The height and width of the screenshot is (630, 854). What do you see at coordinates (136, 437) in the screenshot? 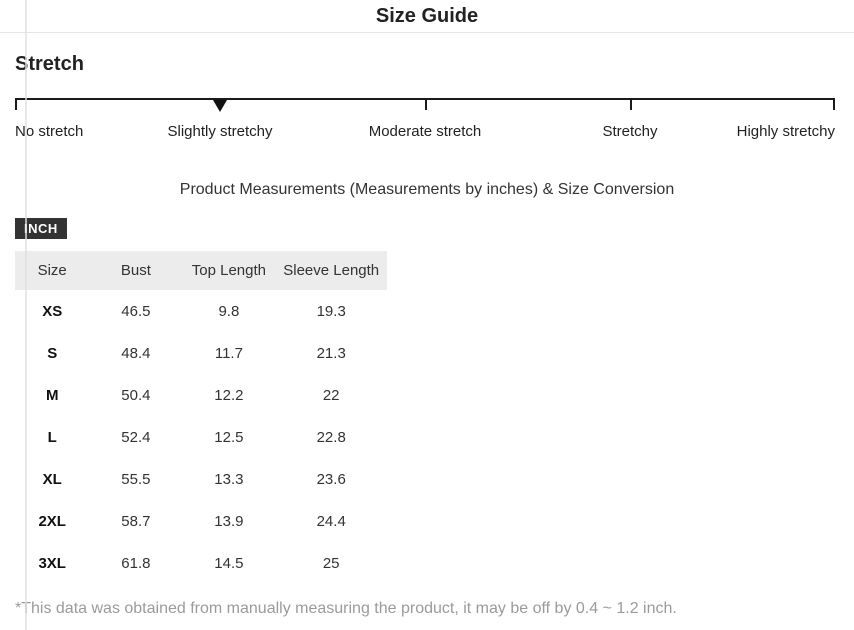
I see `bust-value: 52.4` at bounding box center [136, 437].